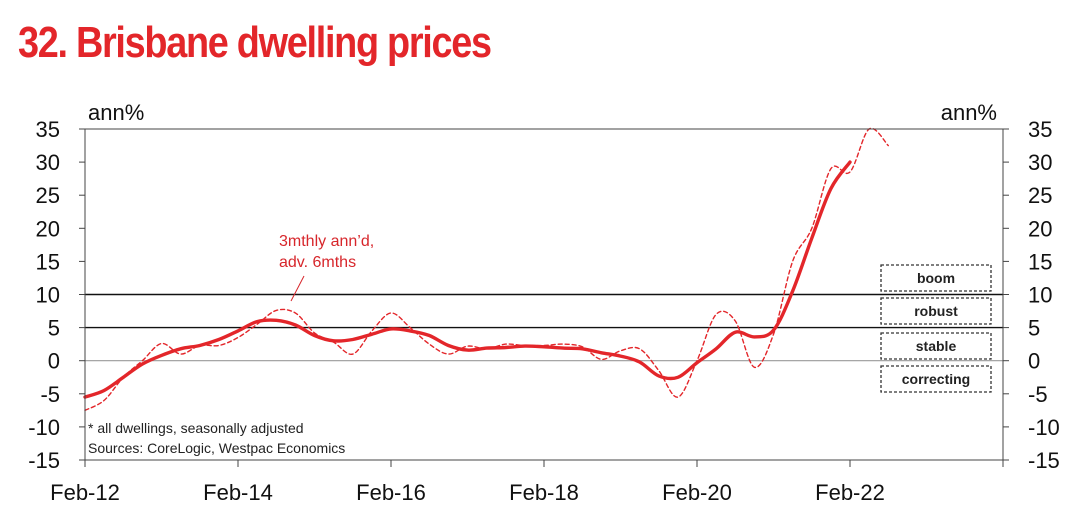  Describe the element at coordinates (255, 42) in the screenshot. I see `chart-title: 32. Brisbane dwelling prices` at that location.